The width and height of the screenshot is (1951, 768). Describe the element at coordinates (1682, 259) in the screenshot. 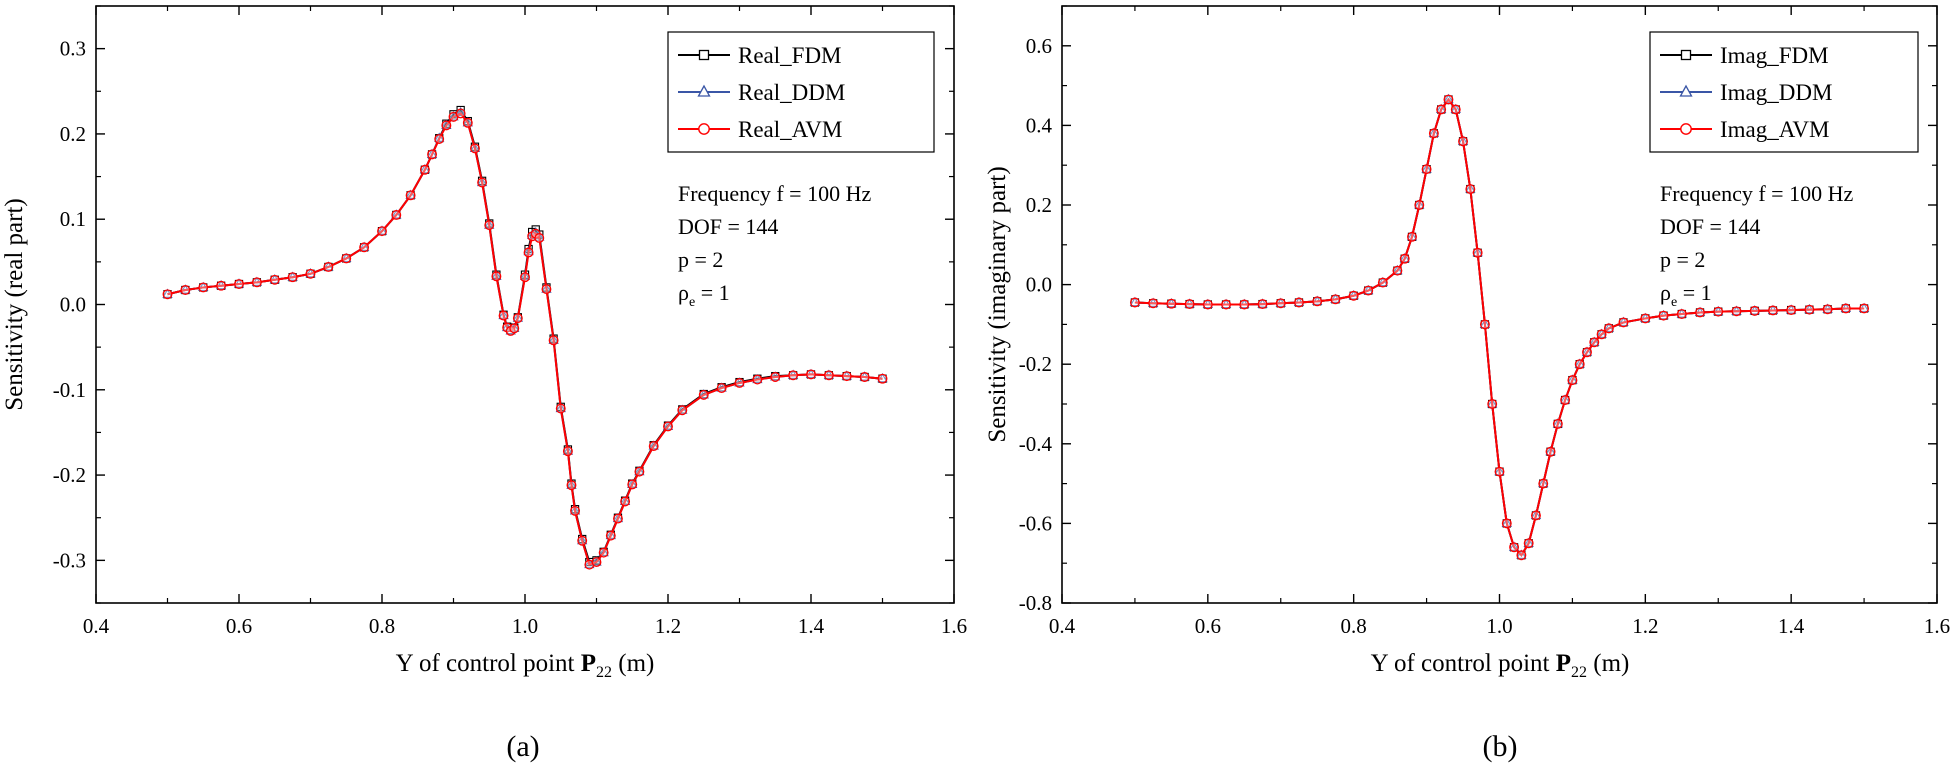

I see `annotation-line: p = 2` at that location.